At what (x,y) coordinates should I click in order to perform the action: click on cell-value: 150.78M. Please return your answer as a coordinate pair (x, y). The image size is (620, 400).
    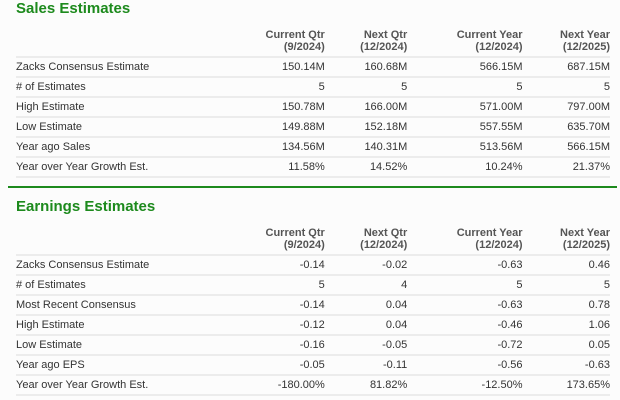
    Looking at the image, I should click on (273, 107).